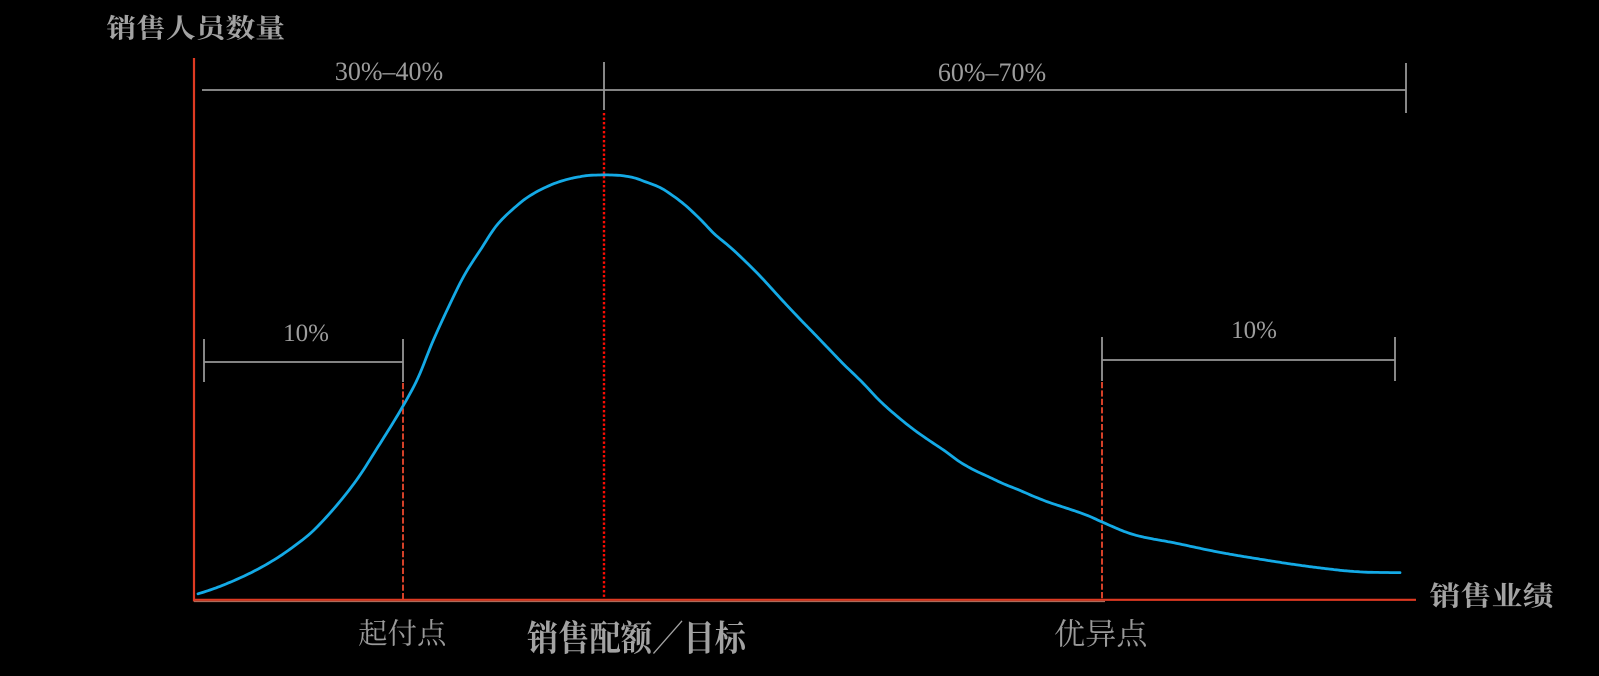 The height and width of the screenshot is (676, 1599). I want to click on svg-text: 30%–40%, so click(389, 71).